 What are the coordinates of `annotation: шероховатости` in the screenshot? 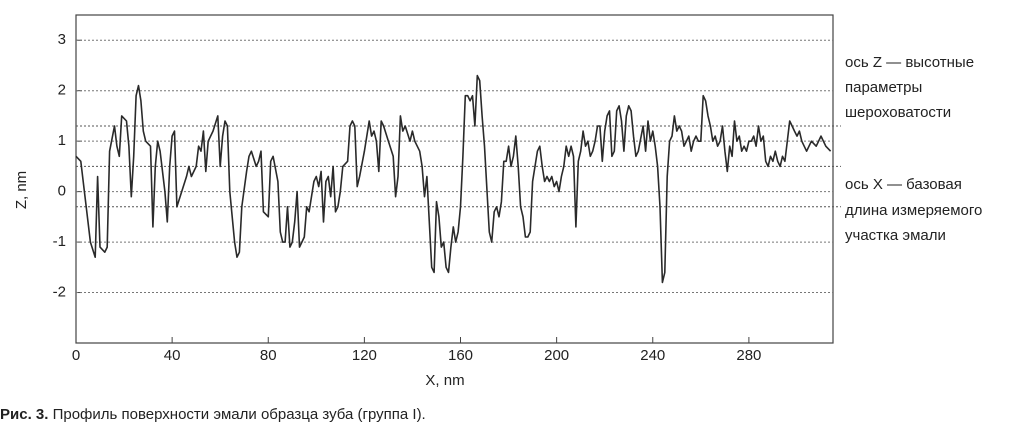 It's located at (898, 112).